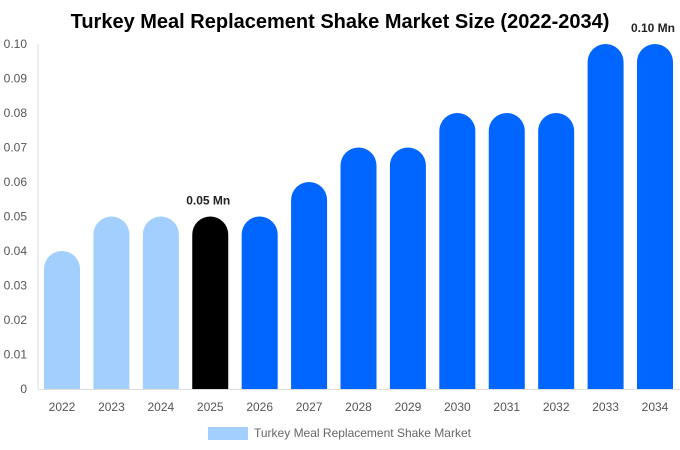  What do you see at coordinates (408, 407) in the screenshot?
I see `x-tick-label: 2029` at bounding box center [408, 407].